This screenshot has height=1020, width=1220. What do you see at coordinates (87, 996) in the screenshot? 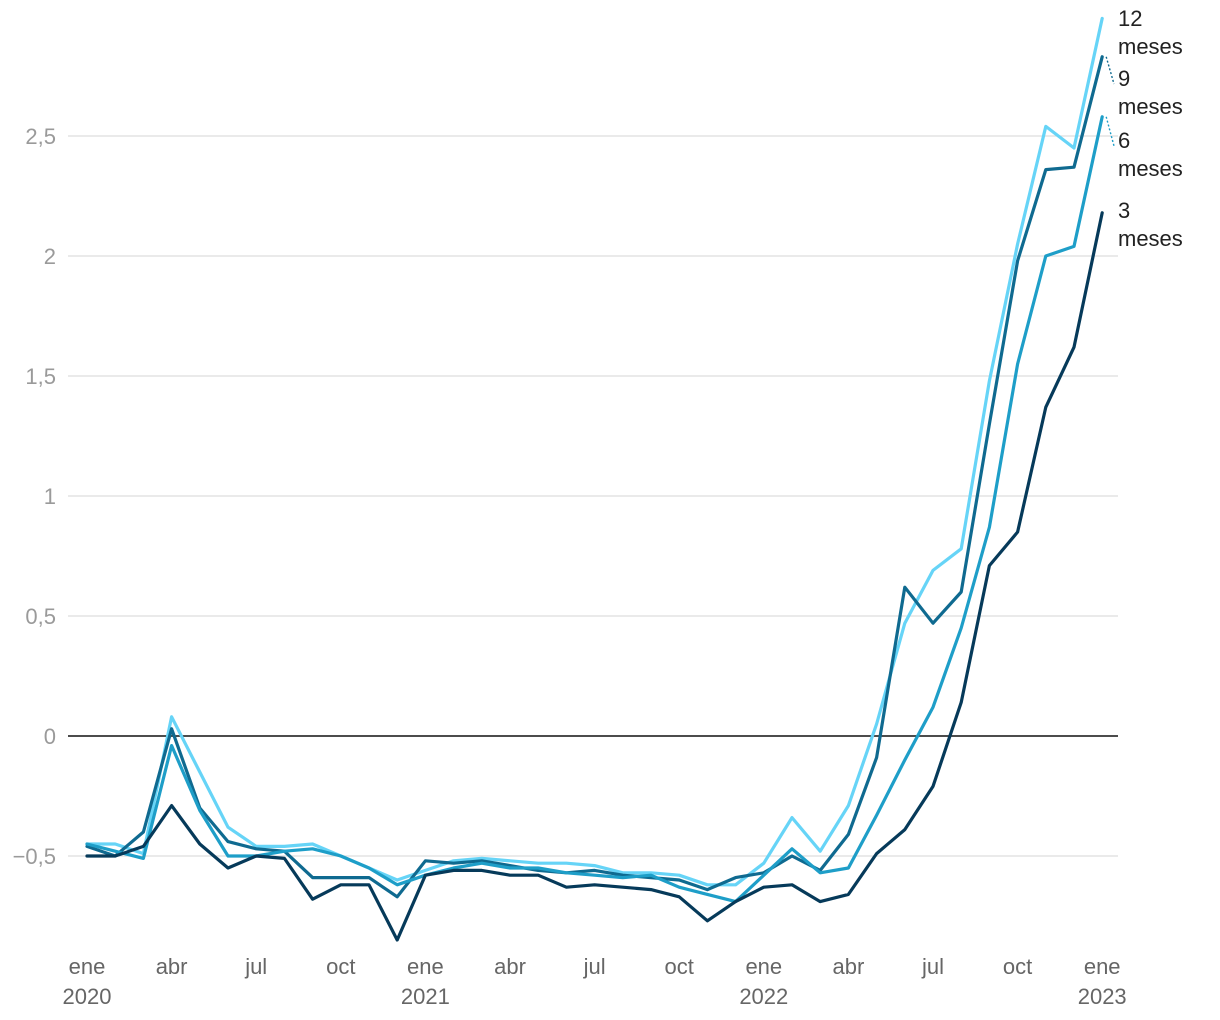
I see `x-tick-year-label: 2020` at bounding box center [87, 996].